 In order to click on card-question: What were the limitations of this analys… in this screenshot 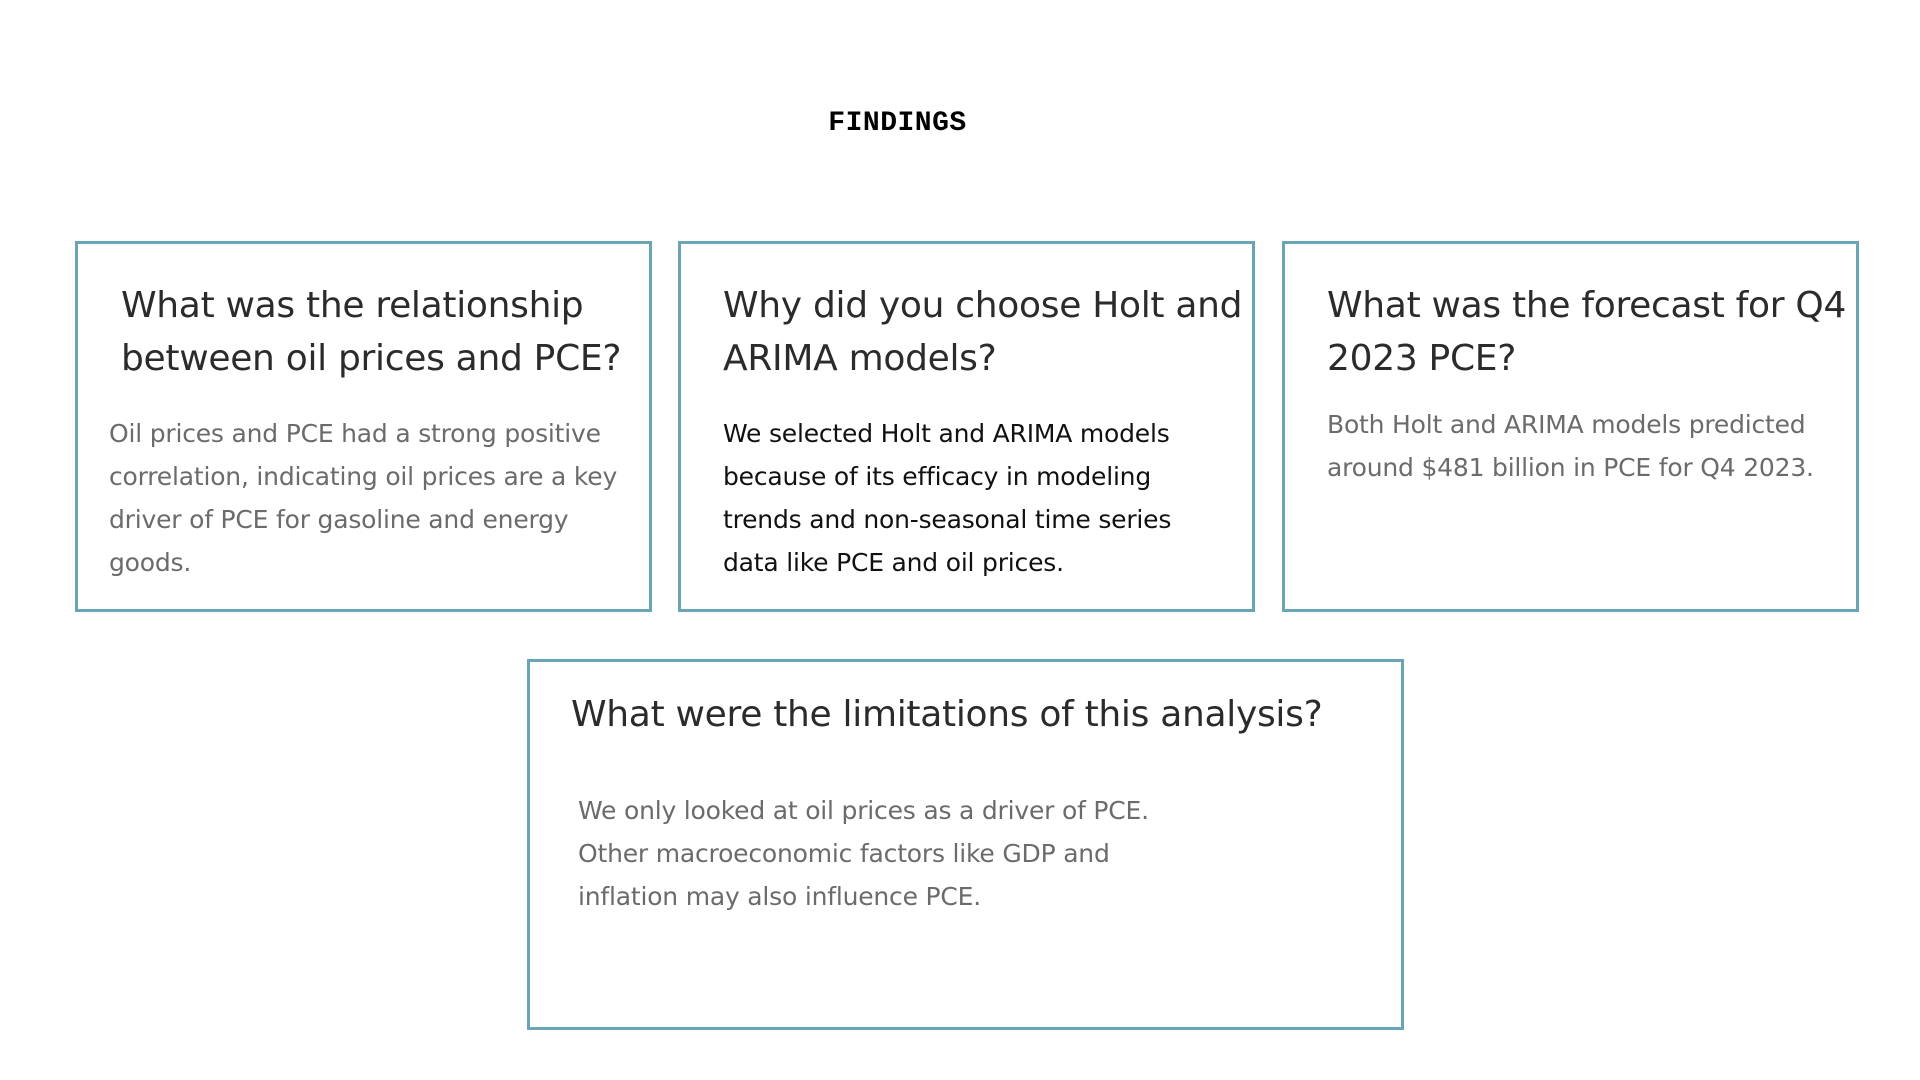, I will do `click(947, 714)`.